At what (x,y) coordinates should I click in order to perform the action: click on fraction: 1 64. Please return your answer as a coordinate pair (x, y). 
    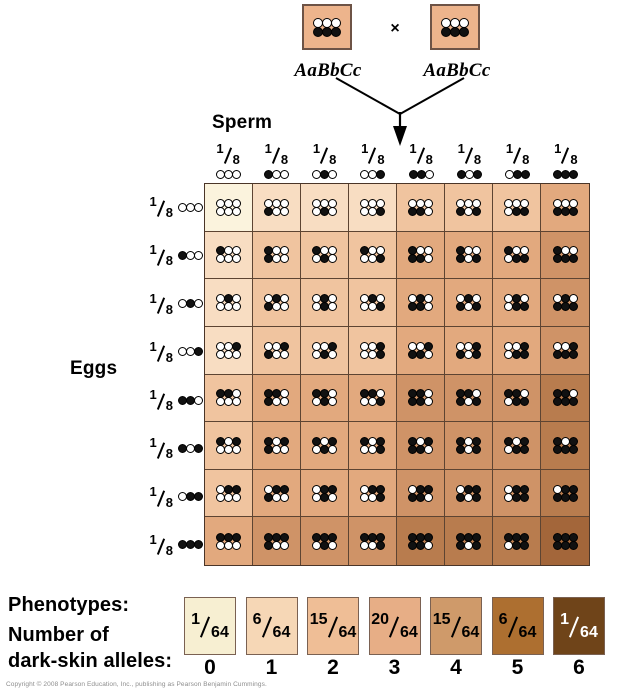
    Looking at the image, I should click on (579, 626).